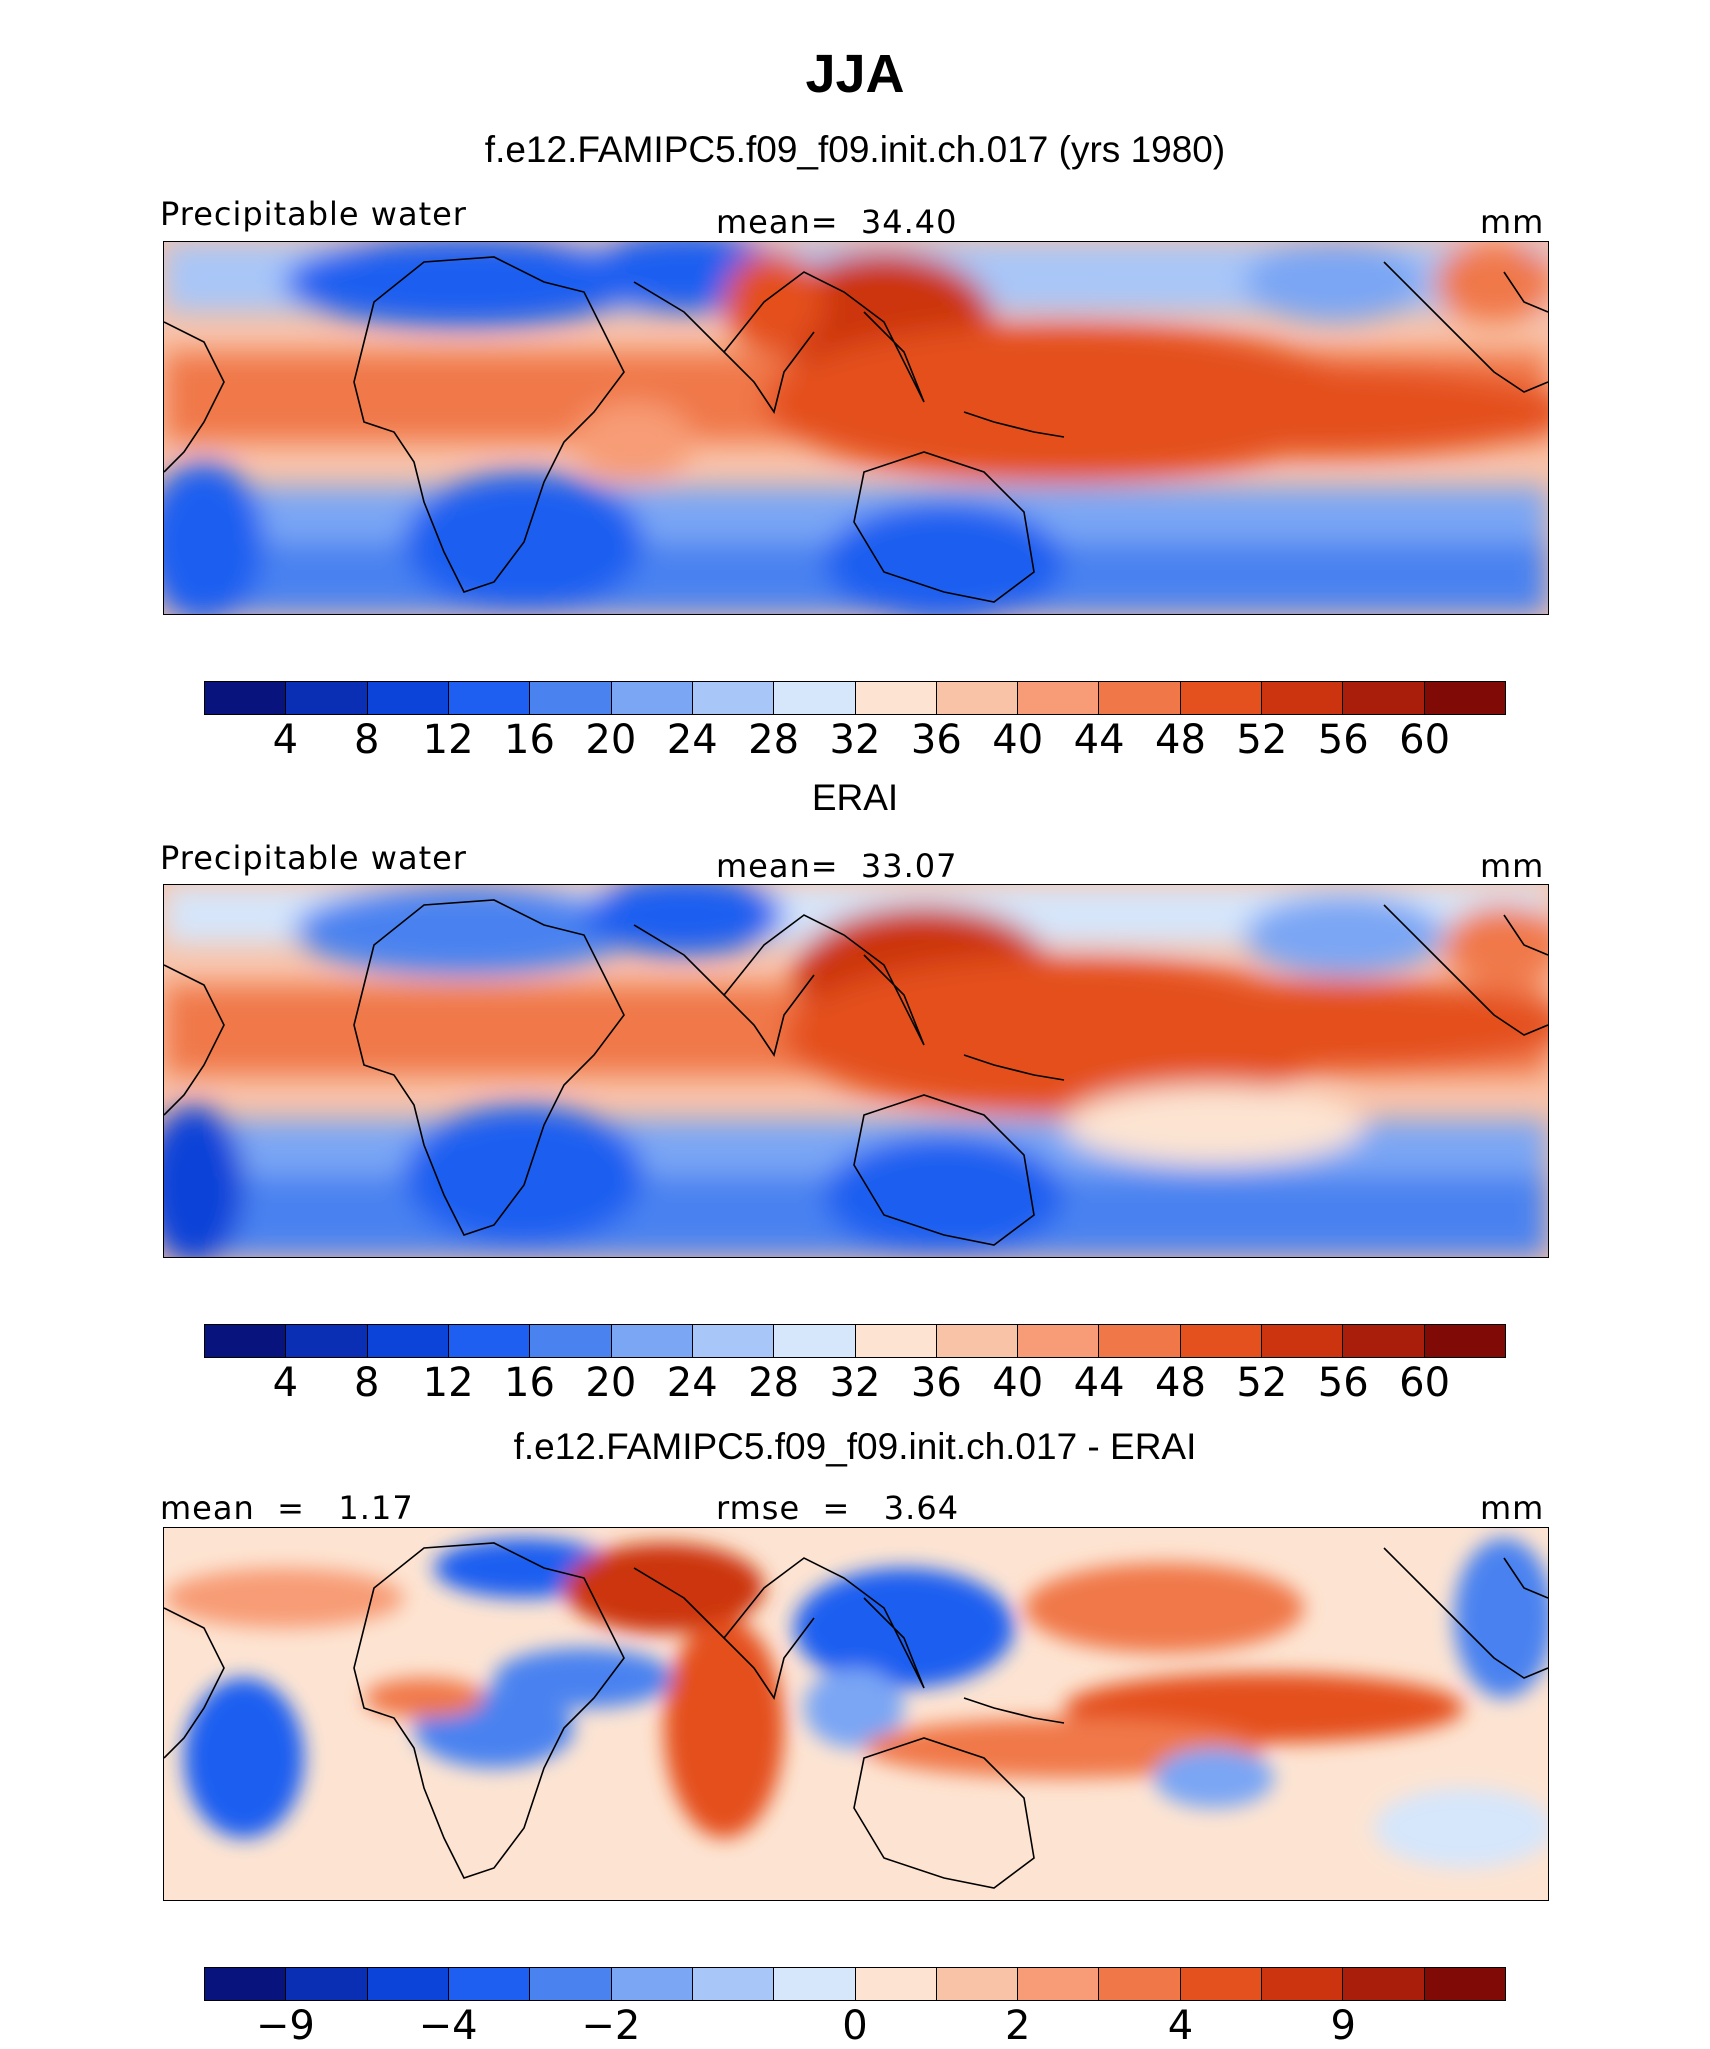 The width and height of the screenshot is (1710, 2049). I want to click on colorbar-tick-label: 2, so click(1018, 2026).